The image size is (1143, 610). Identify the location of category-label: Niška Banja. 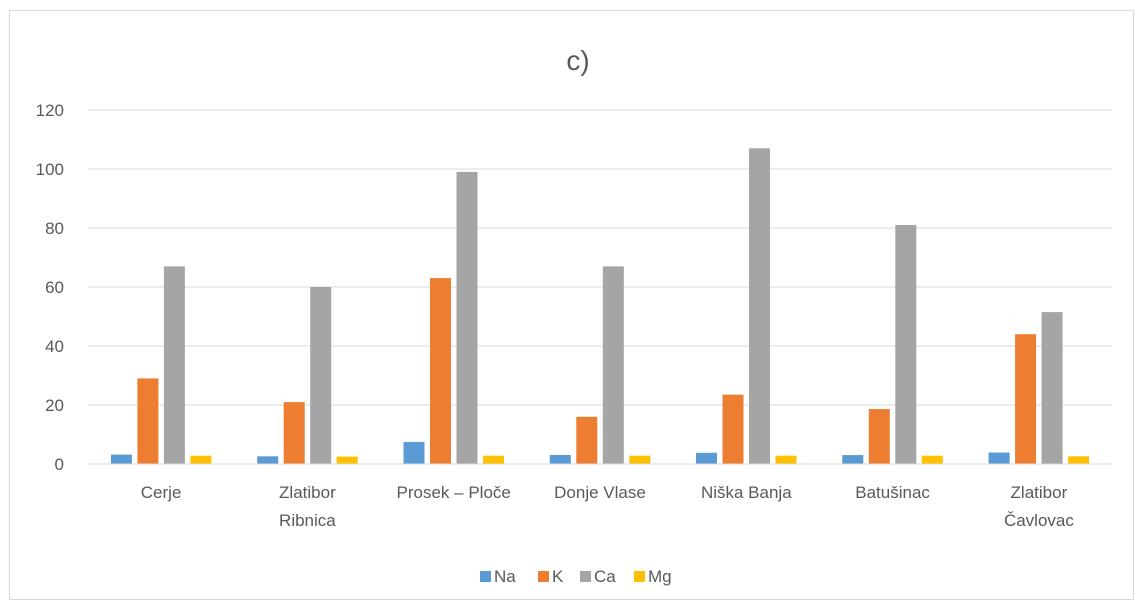
(746, 492).